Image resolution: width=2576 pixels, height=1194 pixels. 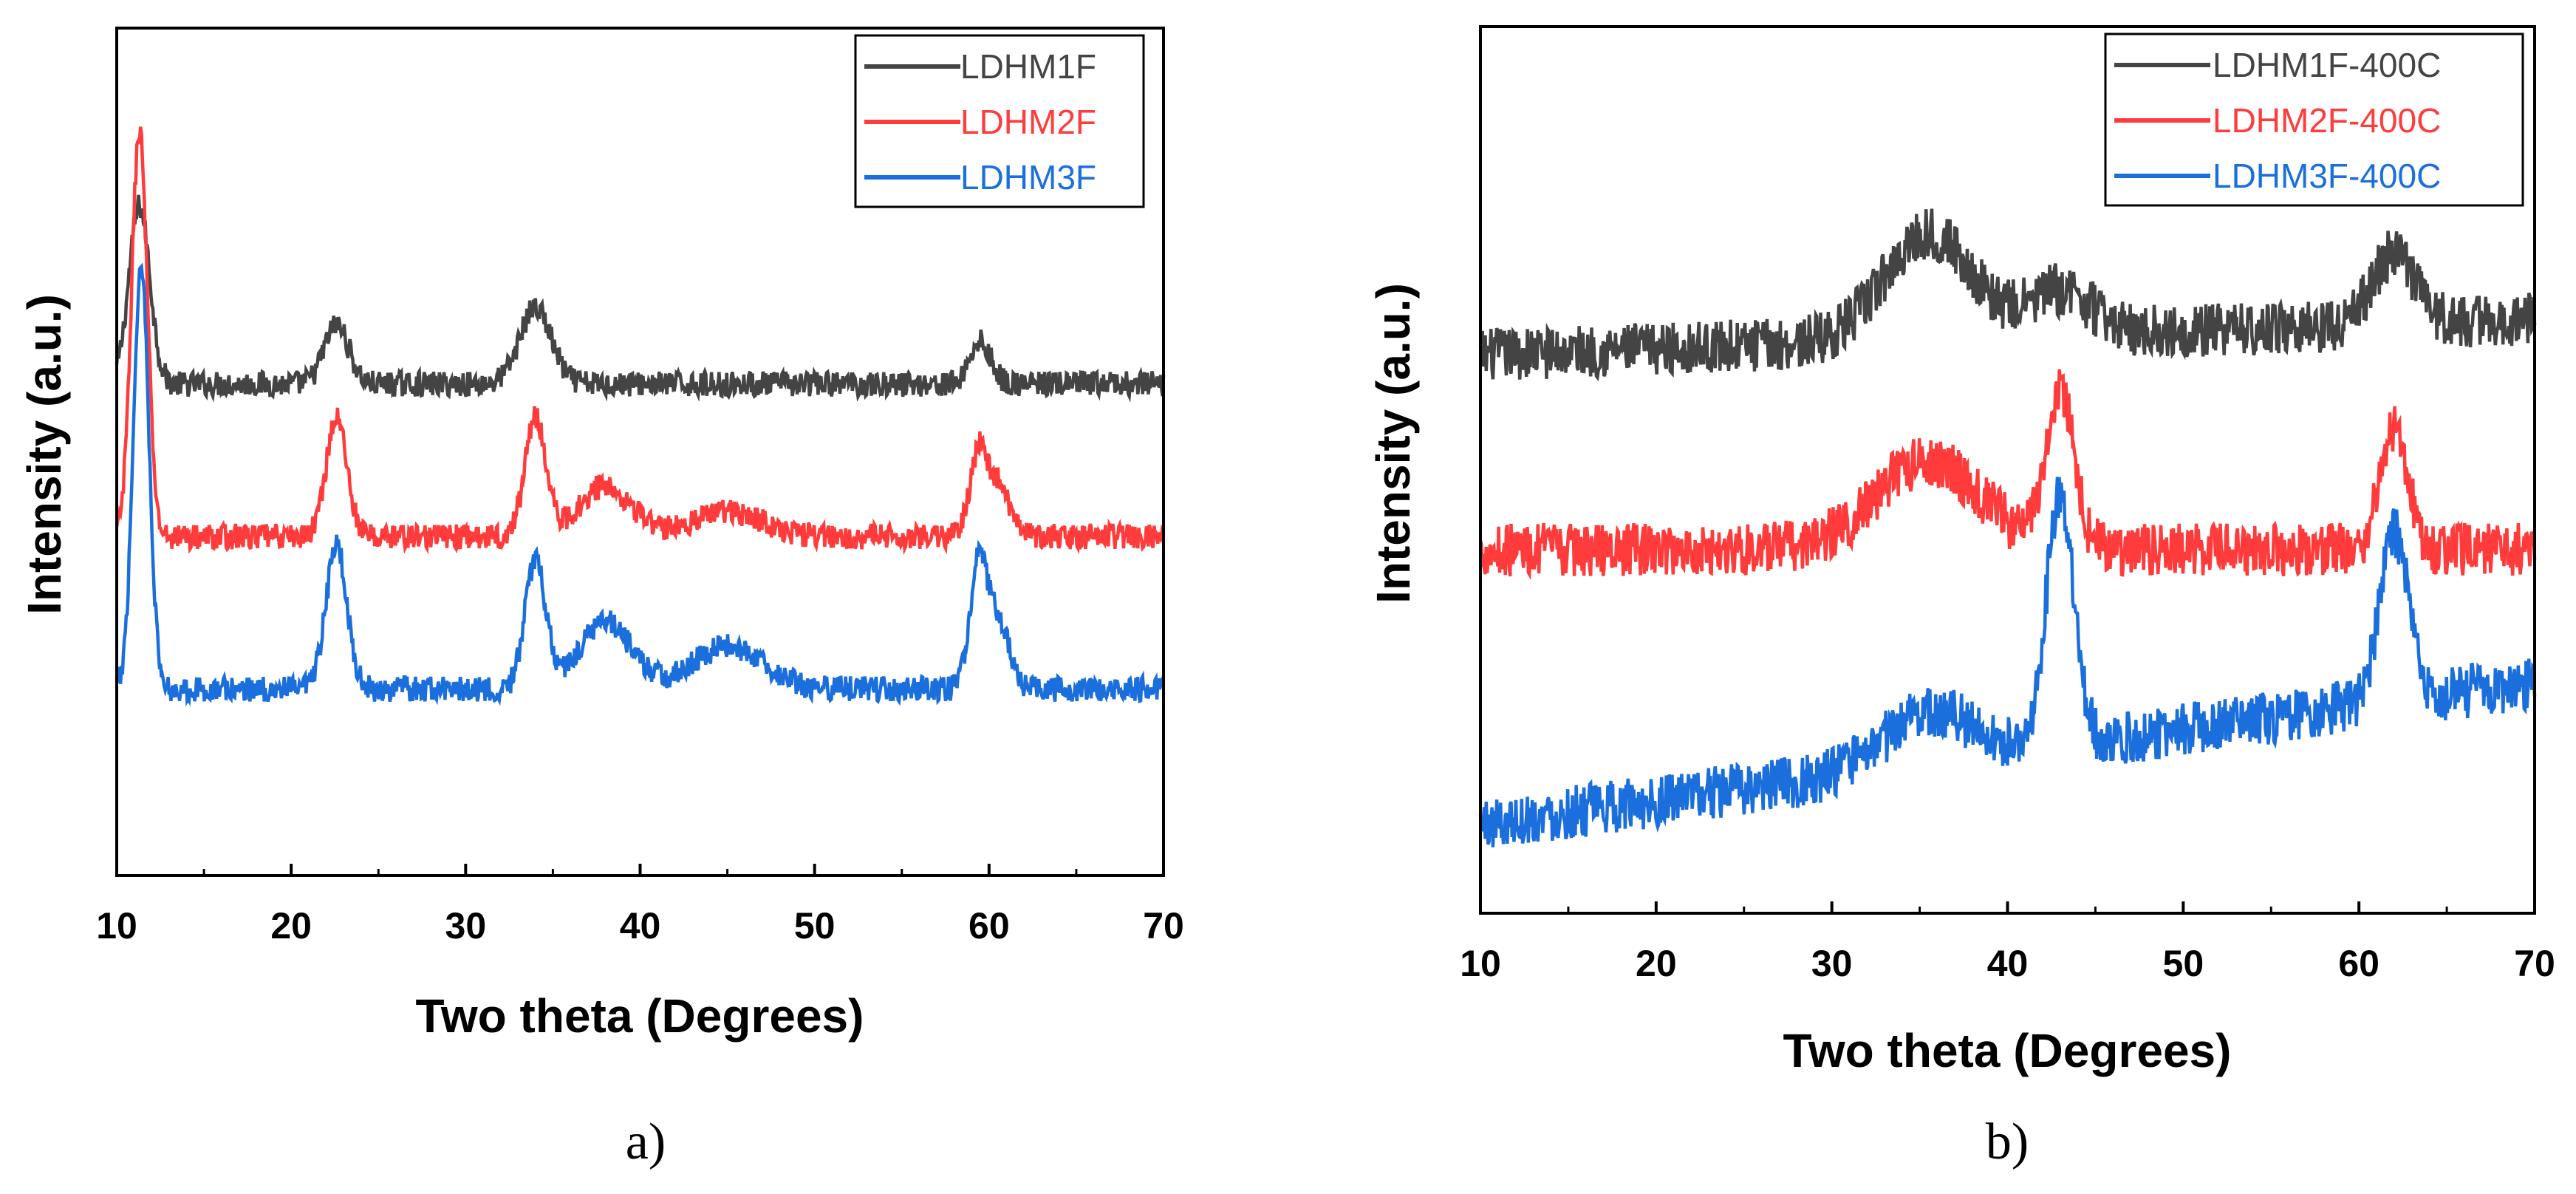 I want to click on panel-b-legend: LDHM1F-400C LDHM2F-400C LDHM3F-400C, so click(x=2314, y=120).